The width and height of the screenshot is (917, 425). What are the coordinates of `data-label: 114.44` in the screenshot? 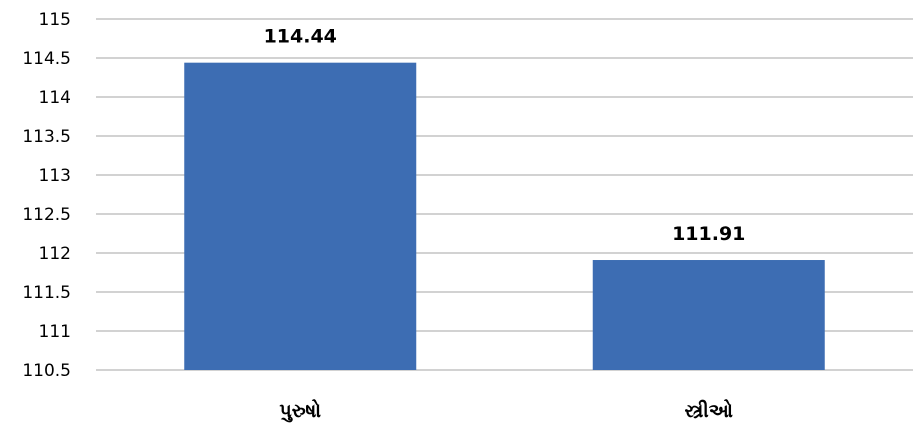 It's located at (300, 37).